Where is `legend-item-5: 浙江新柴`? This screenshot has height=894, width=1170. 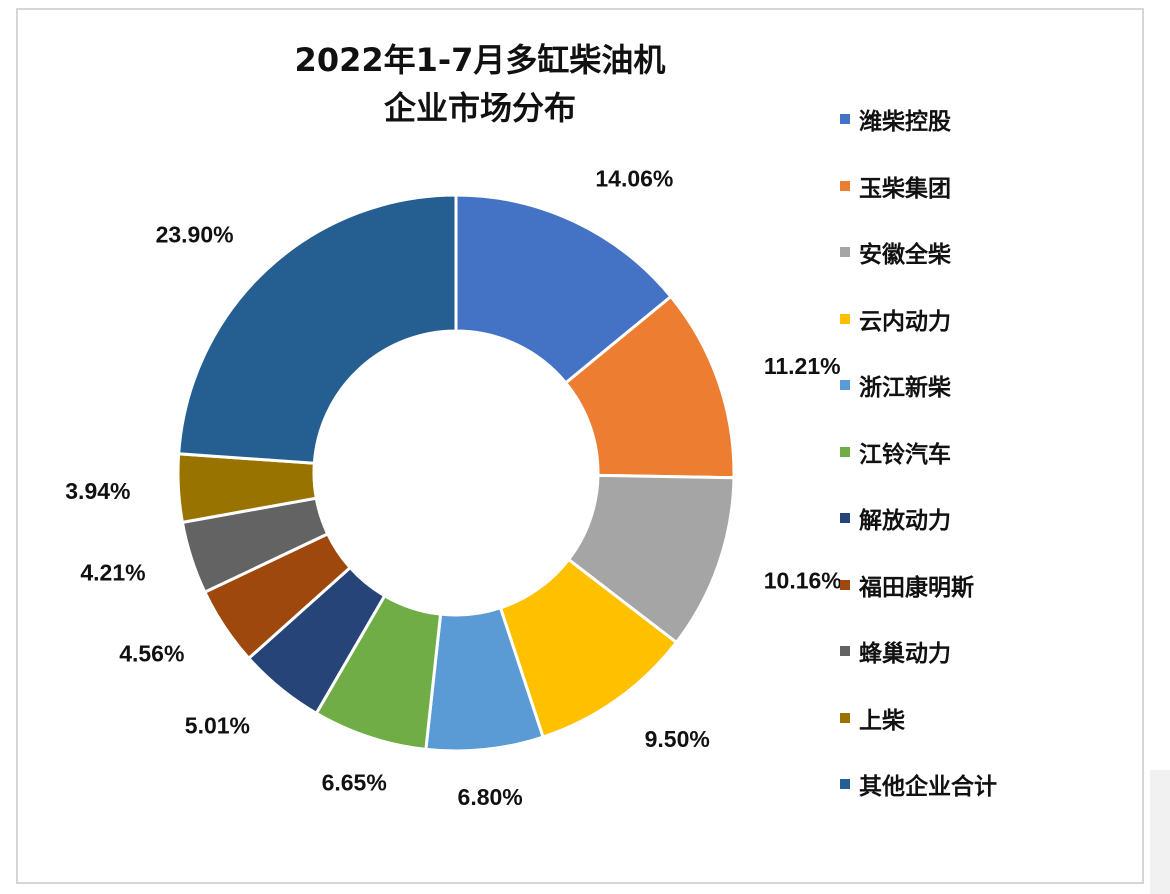
legend-item-5: 浙江新柴 is located at coordinates (918, 385).